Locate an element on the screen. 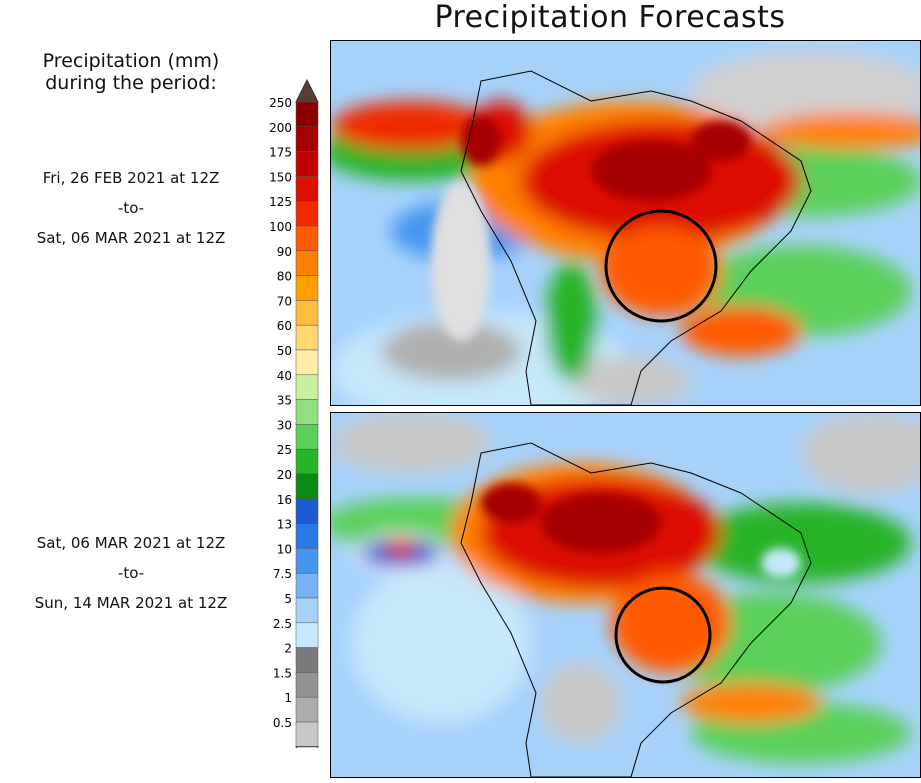 This screenshot has width=921, height=783. colorbar-tick-label: 50 is located at coordinates (284, 351).